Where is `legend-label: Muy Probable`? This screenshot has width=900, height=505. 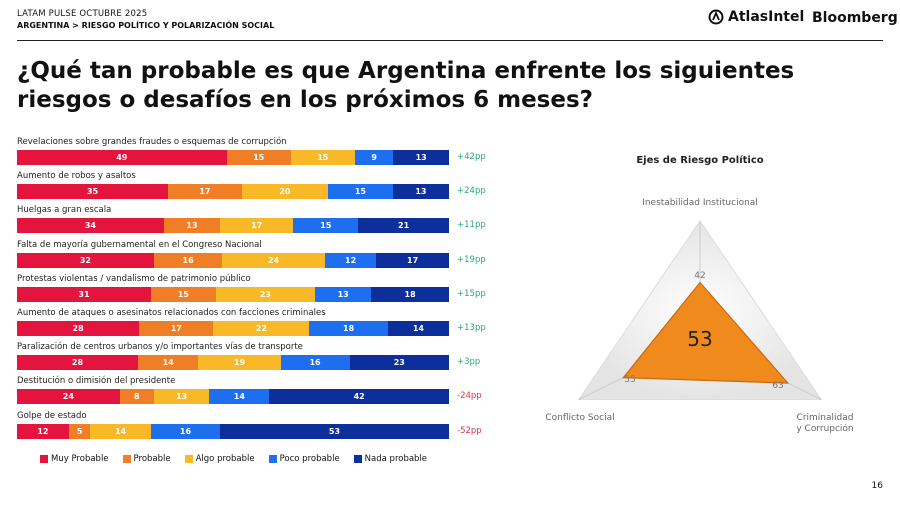 legend-label: Muy Probable is located at coordinates (80, 459).